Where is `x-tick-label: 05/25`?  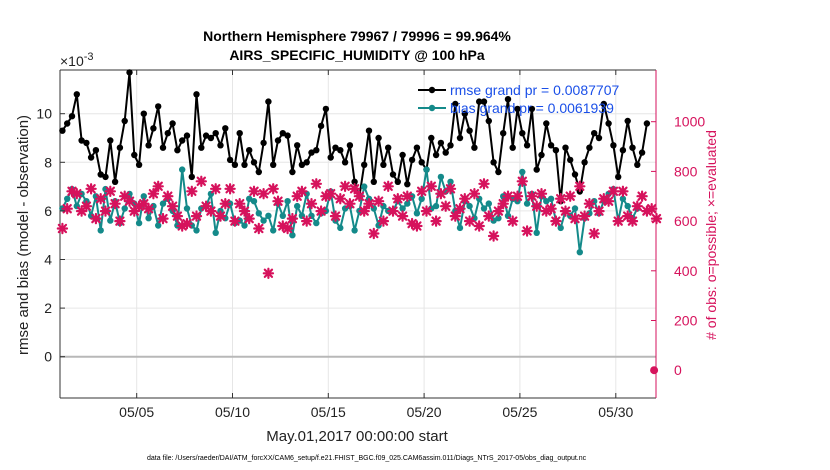
x-tick-label: 05/25 is located at coordinates (519, 412).